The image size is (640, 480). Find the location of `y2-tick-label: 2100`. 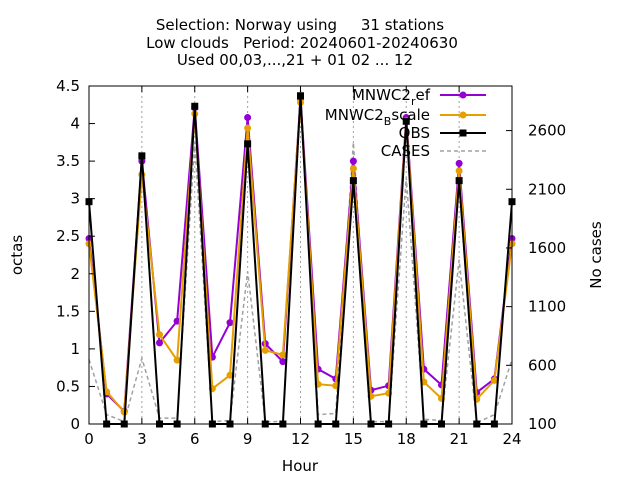

y2-tick-label: 2100 is located at coordinates (547, 189).